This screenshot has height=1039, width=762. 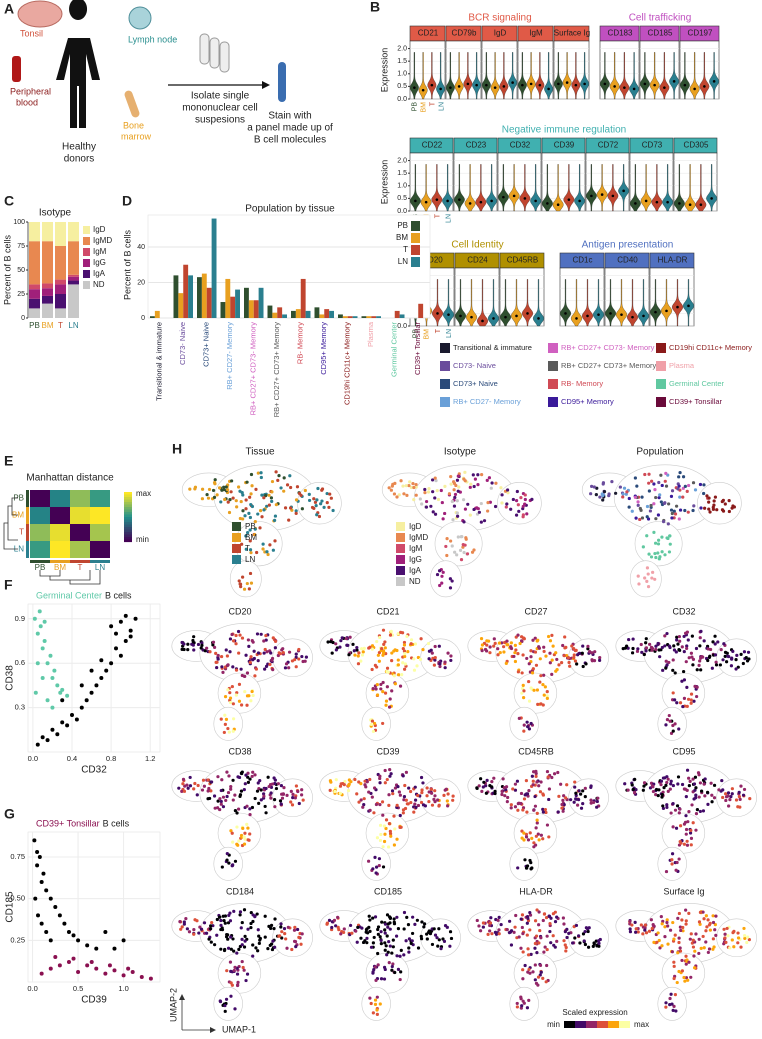 I want to click on colorbar-step, so click(x=128, y=521).